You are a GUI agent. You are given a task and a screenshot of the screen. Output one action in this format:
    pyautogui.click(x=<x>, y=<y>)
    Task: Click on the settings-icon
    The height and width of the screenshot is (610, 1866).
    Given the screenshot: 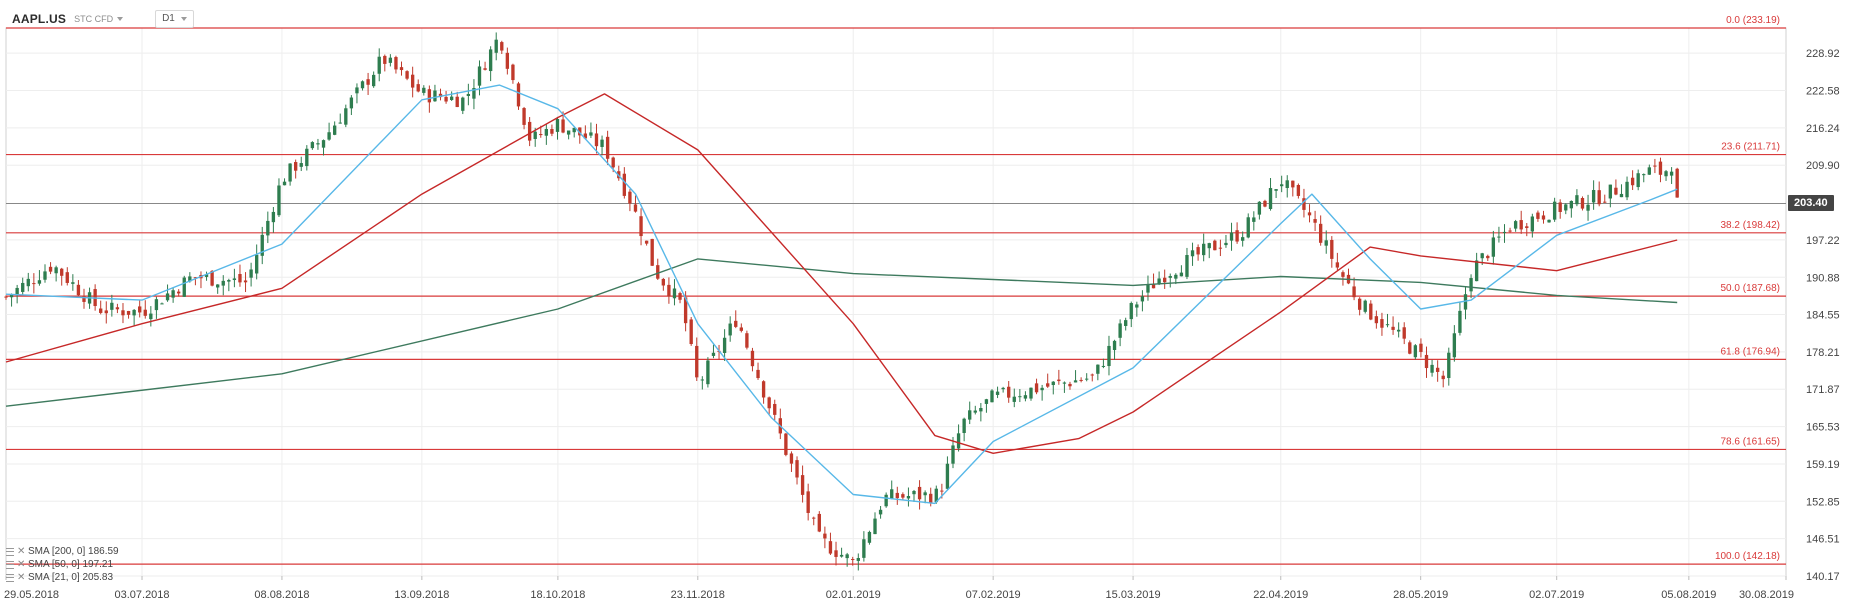 What is the action you would take?
    pyautogui.click(x=10, y=564)
    